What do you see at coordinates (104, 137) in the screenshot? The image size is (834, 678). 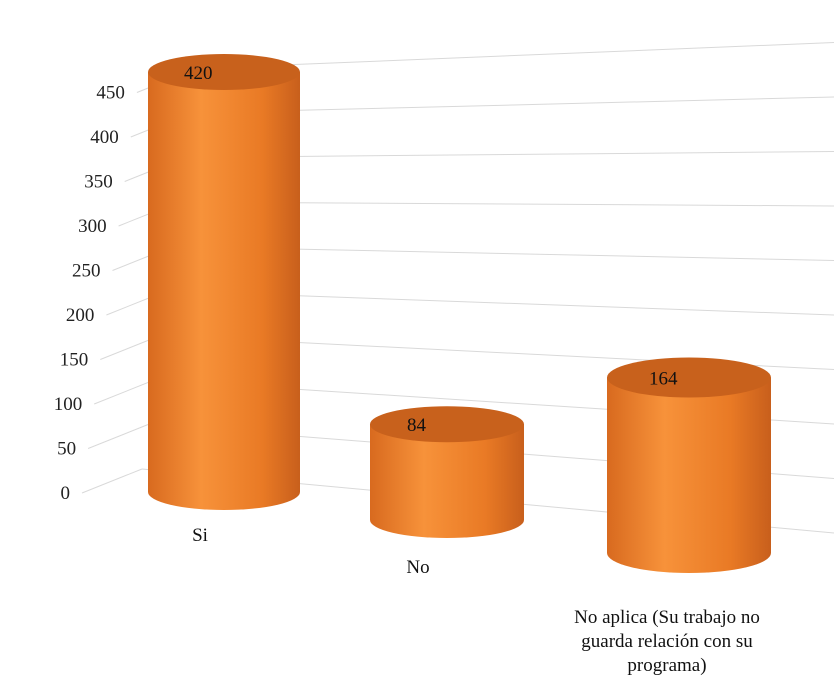 I see `y-tick-label: 400` at bounding box center [104, 137].